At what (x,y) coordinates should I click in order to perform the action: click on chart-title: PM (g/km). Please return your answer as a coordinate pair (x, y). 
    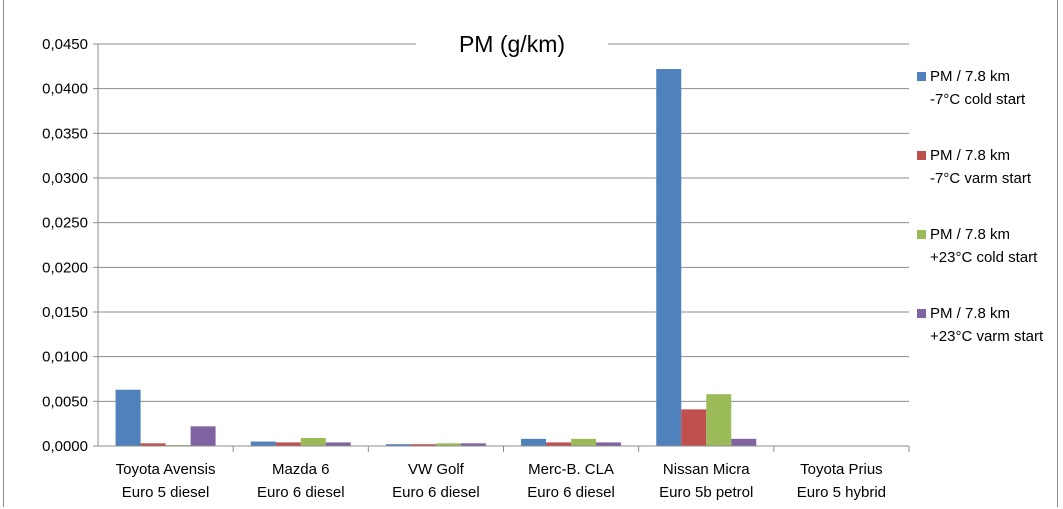
    Looking at the image, I should click on (512, 44).